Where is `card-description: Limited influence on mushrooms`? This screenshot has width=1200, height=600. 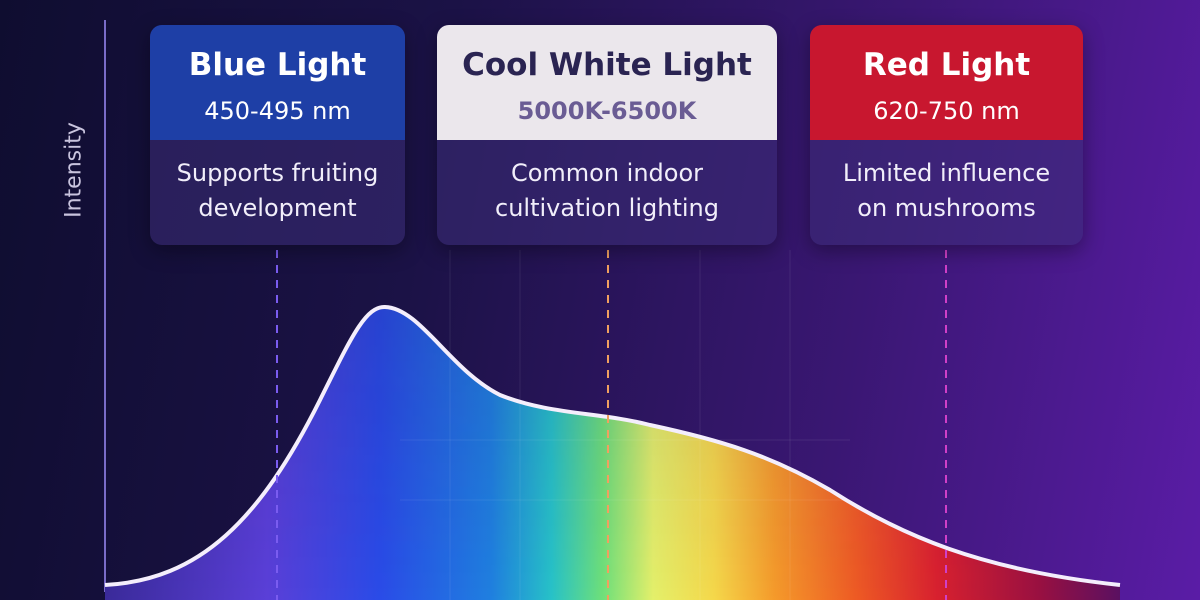
card-description: Limited influence on mushrooms is located at coordinates (946, 183).